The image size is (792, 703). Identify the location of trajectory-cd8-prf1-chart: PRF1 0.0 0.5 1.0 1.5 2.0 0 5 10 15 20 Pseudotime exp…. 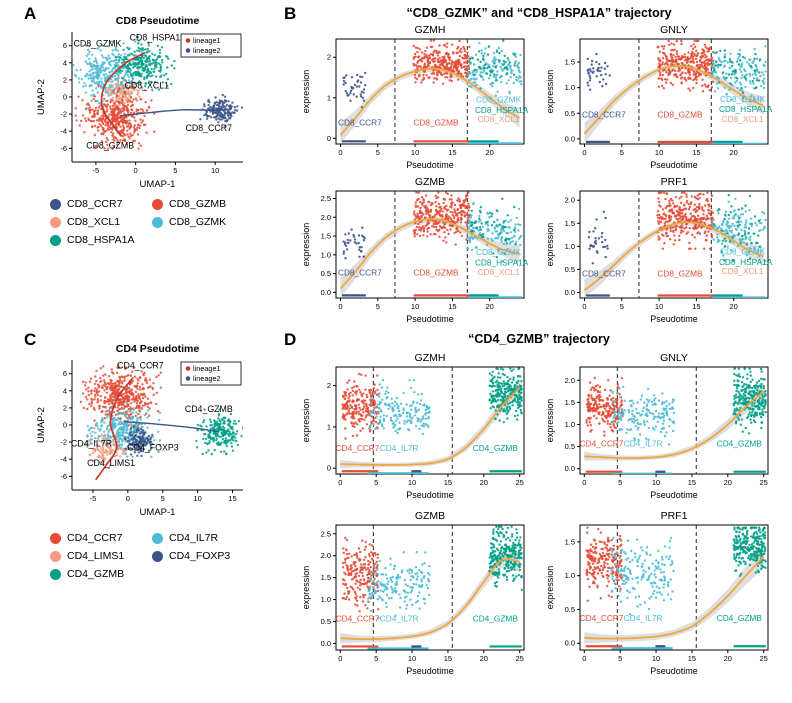
(659, 250).